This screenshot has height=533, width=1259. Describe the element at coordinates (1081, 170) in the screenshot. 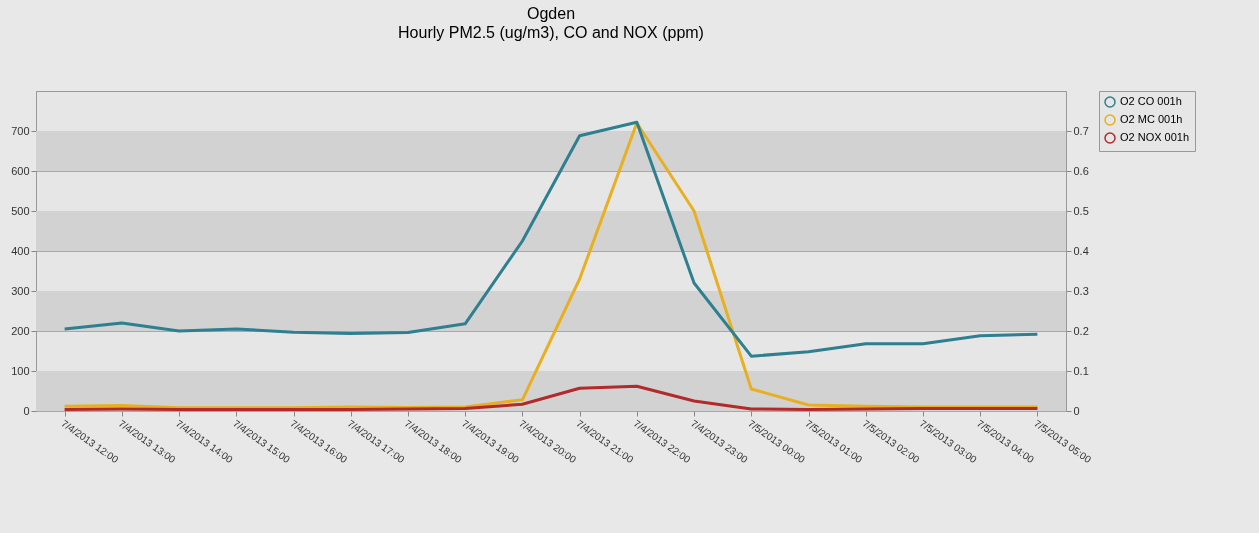

I see `y2-tick-label: 0.6` at that location.